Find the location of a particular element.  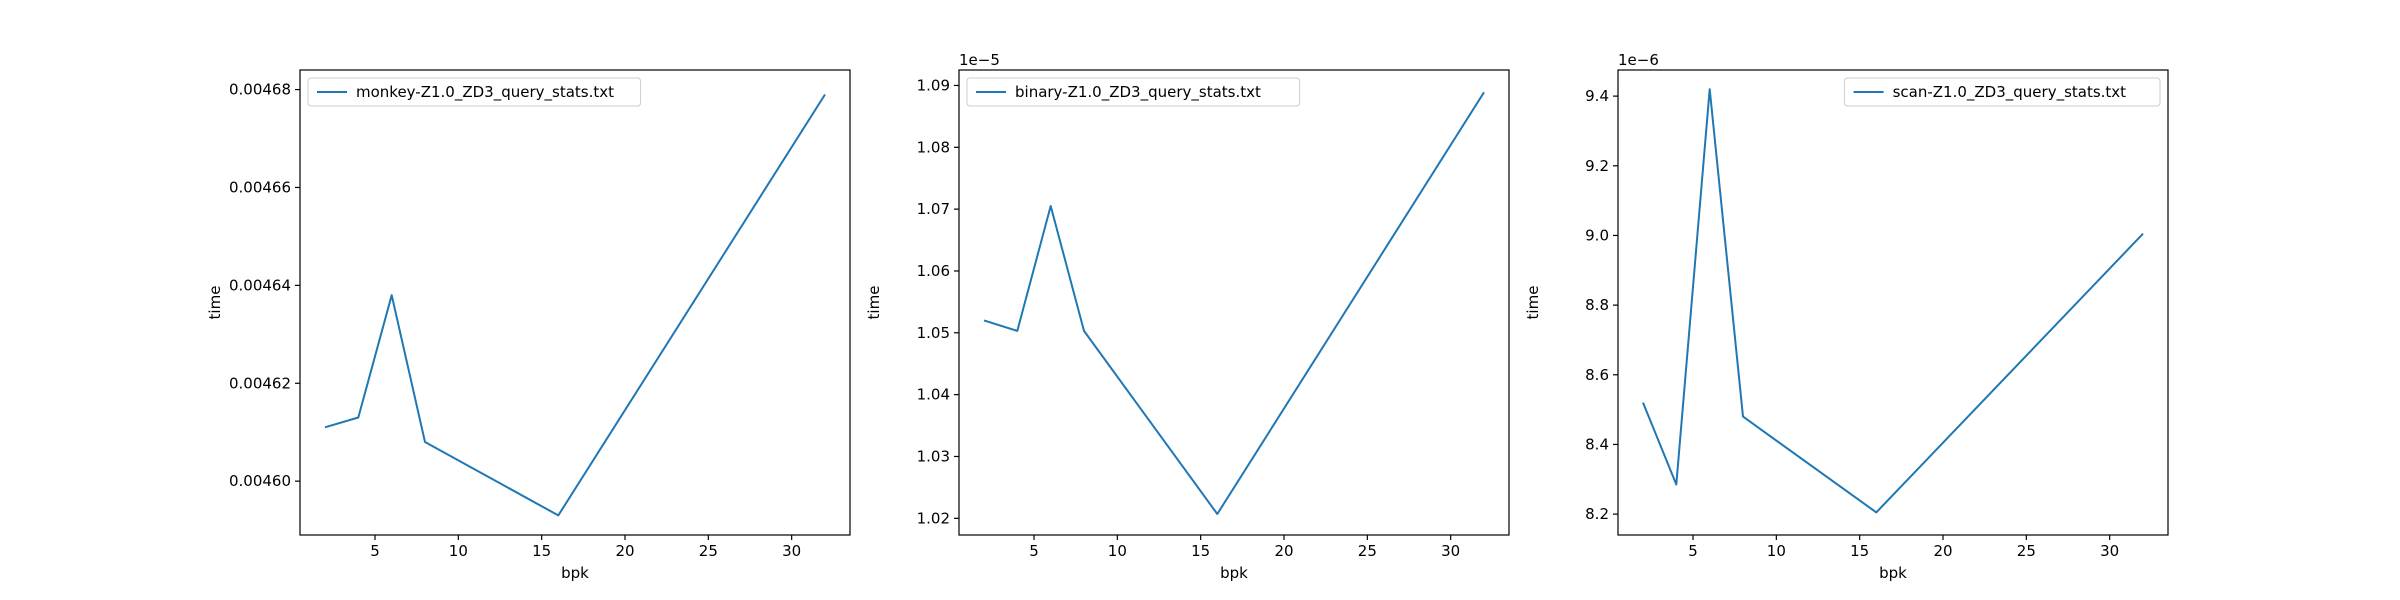

legend-label: binary-Z1.0_ZD3_query_stats.txt is located at coordinates (1138, 92).